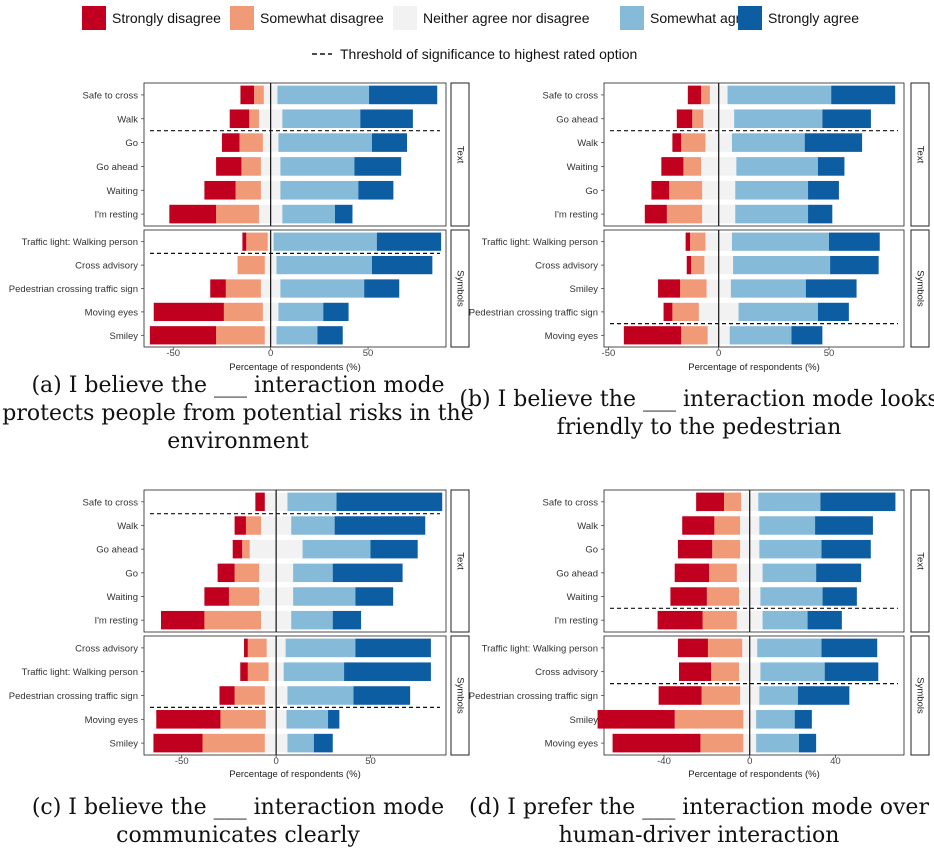  Describe the element at coordinates (295, 774) in the screenshot. I see `x-axis-title: Percentage of respondents (%)` at that location.